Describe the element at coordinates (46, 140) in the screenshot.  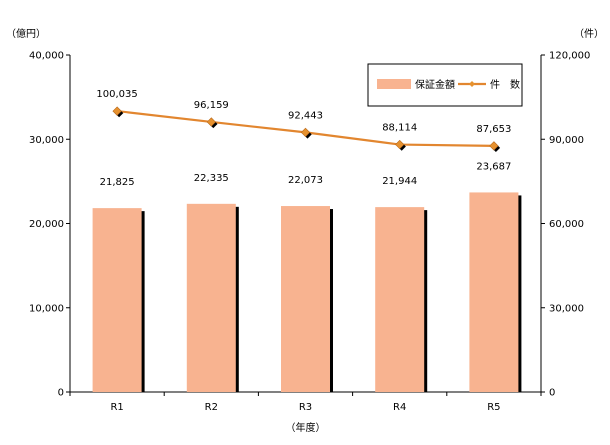
I see `left-tick-label: 30,000` at that location.